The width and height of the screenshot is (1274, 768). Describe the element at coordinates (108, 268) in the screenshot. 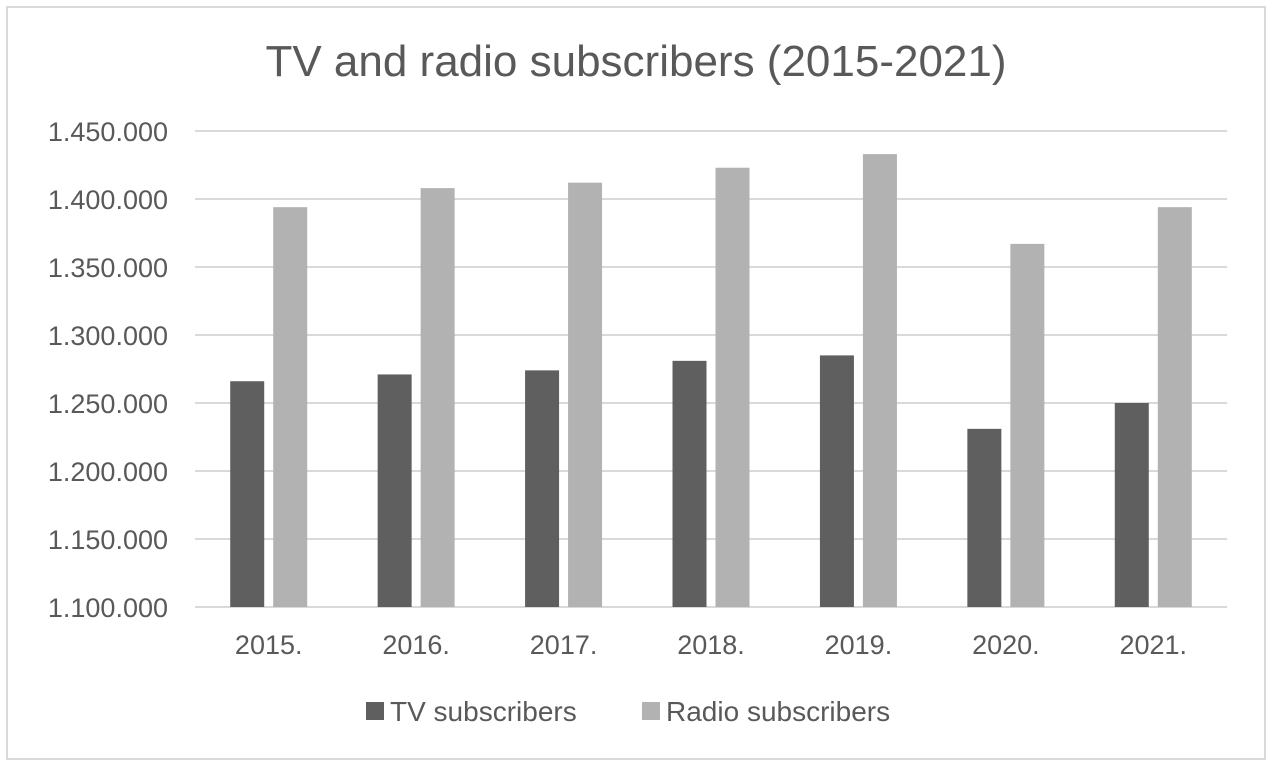

I see `y-tick-label: 1.350.000` at that location.